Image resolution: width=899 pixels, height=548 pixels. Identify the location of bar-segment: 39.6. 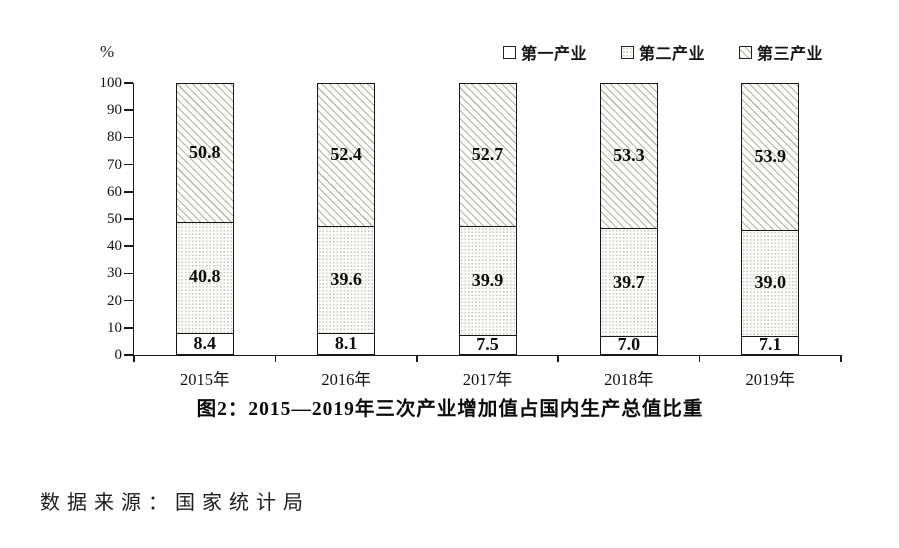
(346, 280).